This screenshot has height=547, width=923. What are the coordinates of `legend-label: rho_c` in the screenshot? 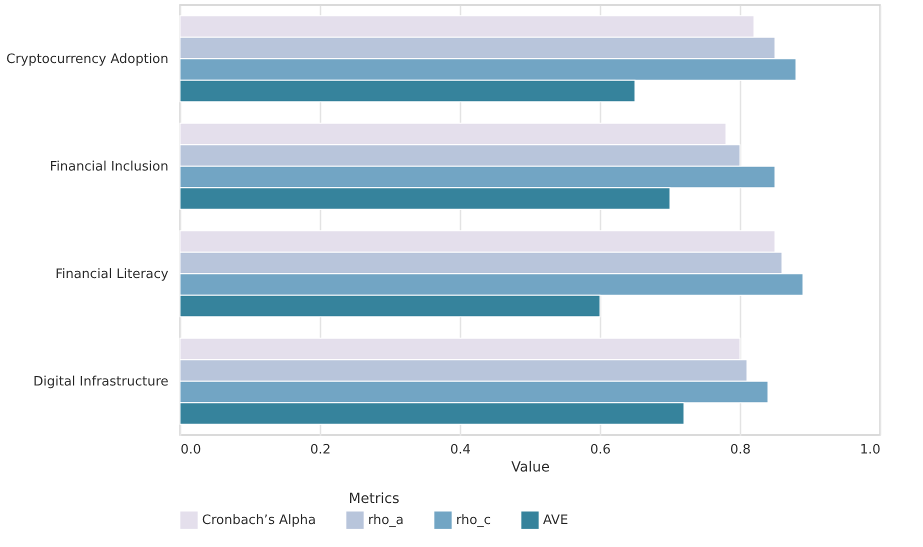 It's located at (473, 520).